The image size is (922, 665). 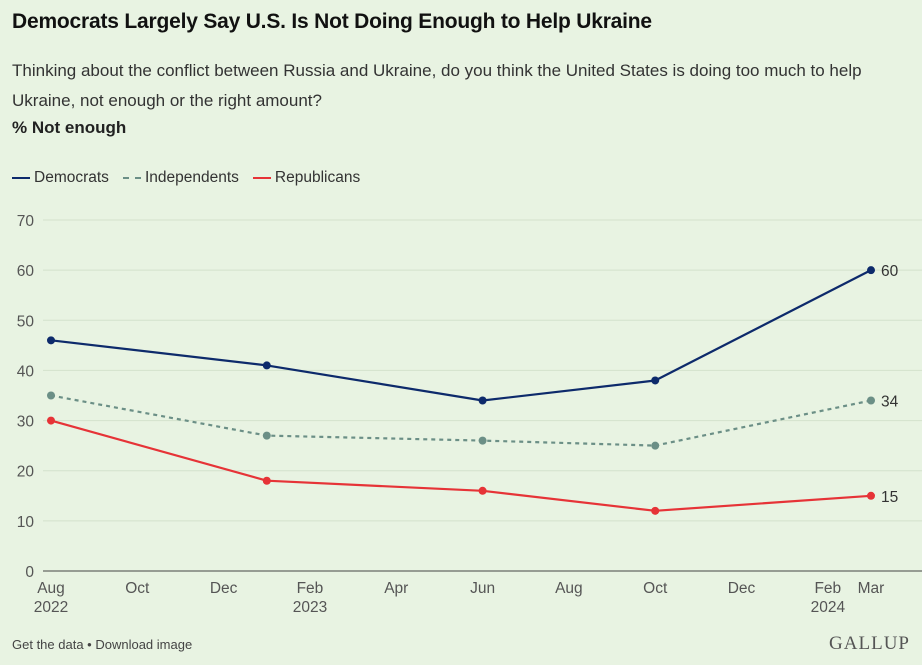 I want to click on x-tick-label-2023-04: Apr, so click(x=396, y=588).